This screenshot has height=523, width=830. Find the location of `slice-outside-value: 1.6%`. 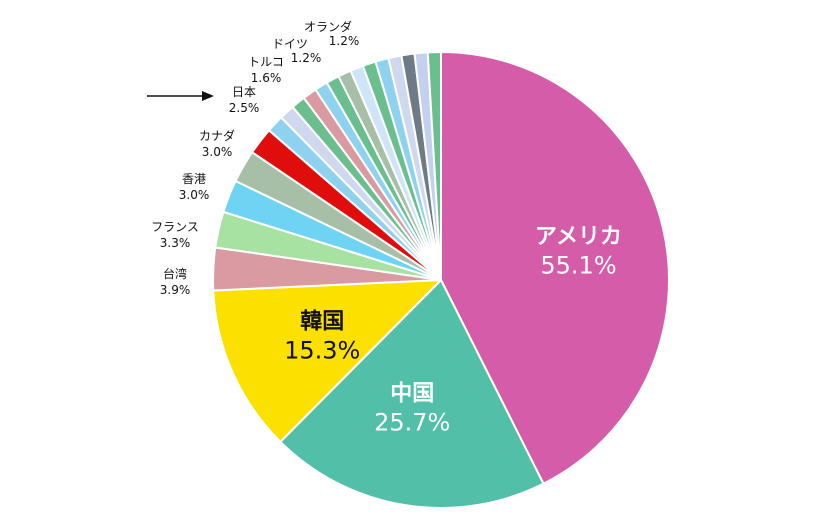

slice-outside-value: 1.6% is located at coordinates (266, 78).